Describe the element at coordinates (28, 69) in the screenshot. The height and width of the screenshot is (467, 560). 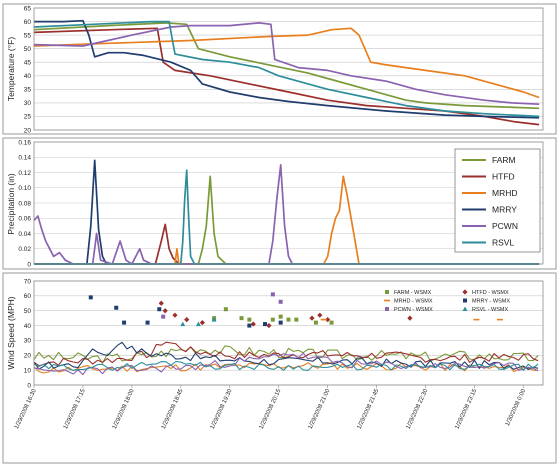
I see `temperature-y-ticks: 20 25 30 35 40 45 50 55 60 65` at that location.